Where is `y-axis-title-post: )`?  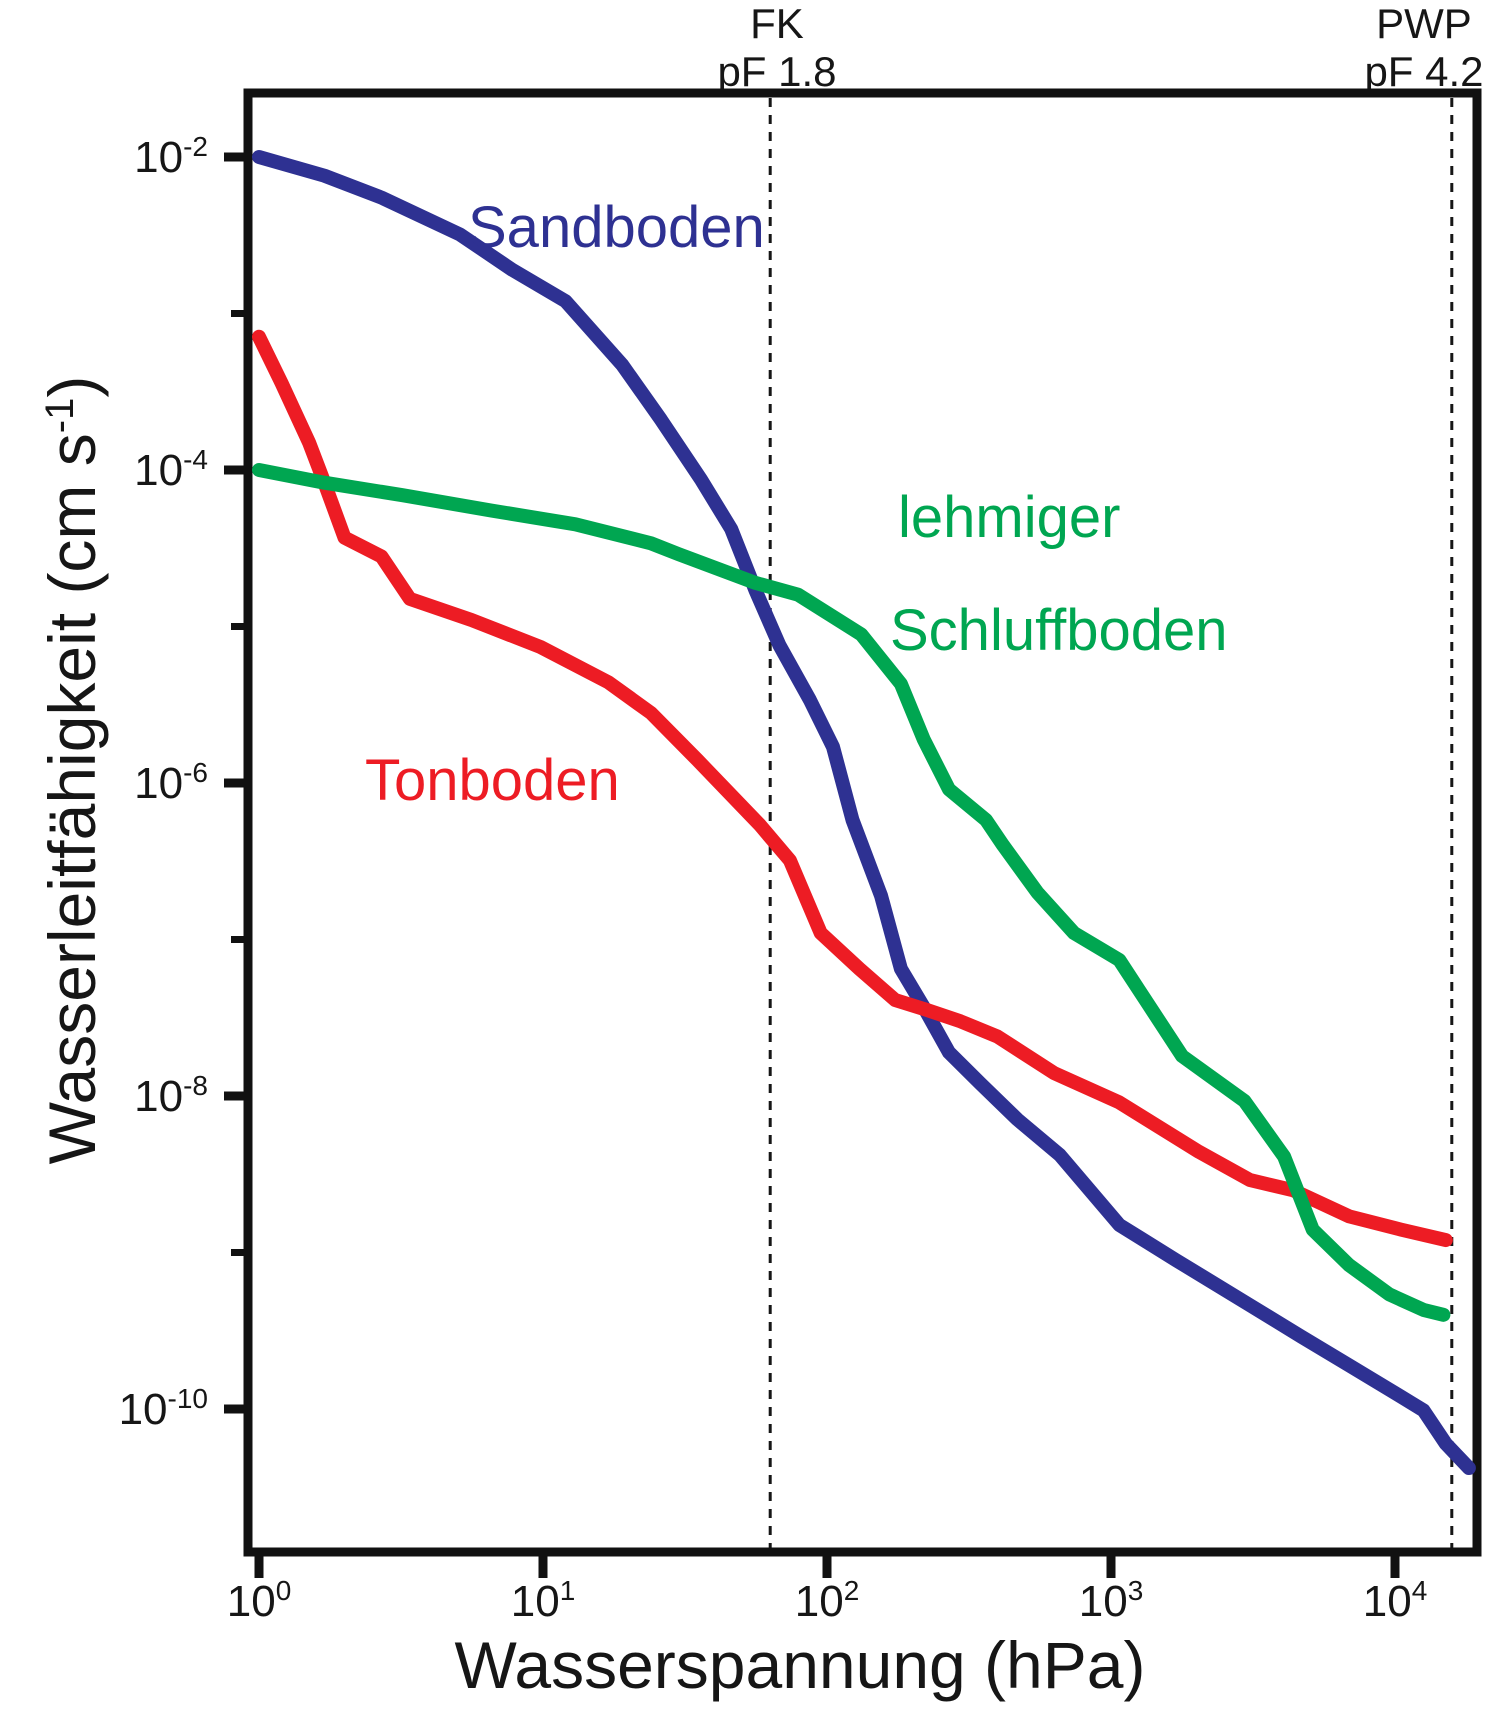
y-axis-title-post: ) is located at coordinates (72, 387).